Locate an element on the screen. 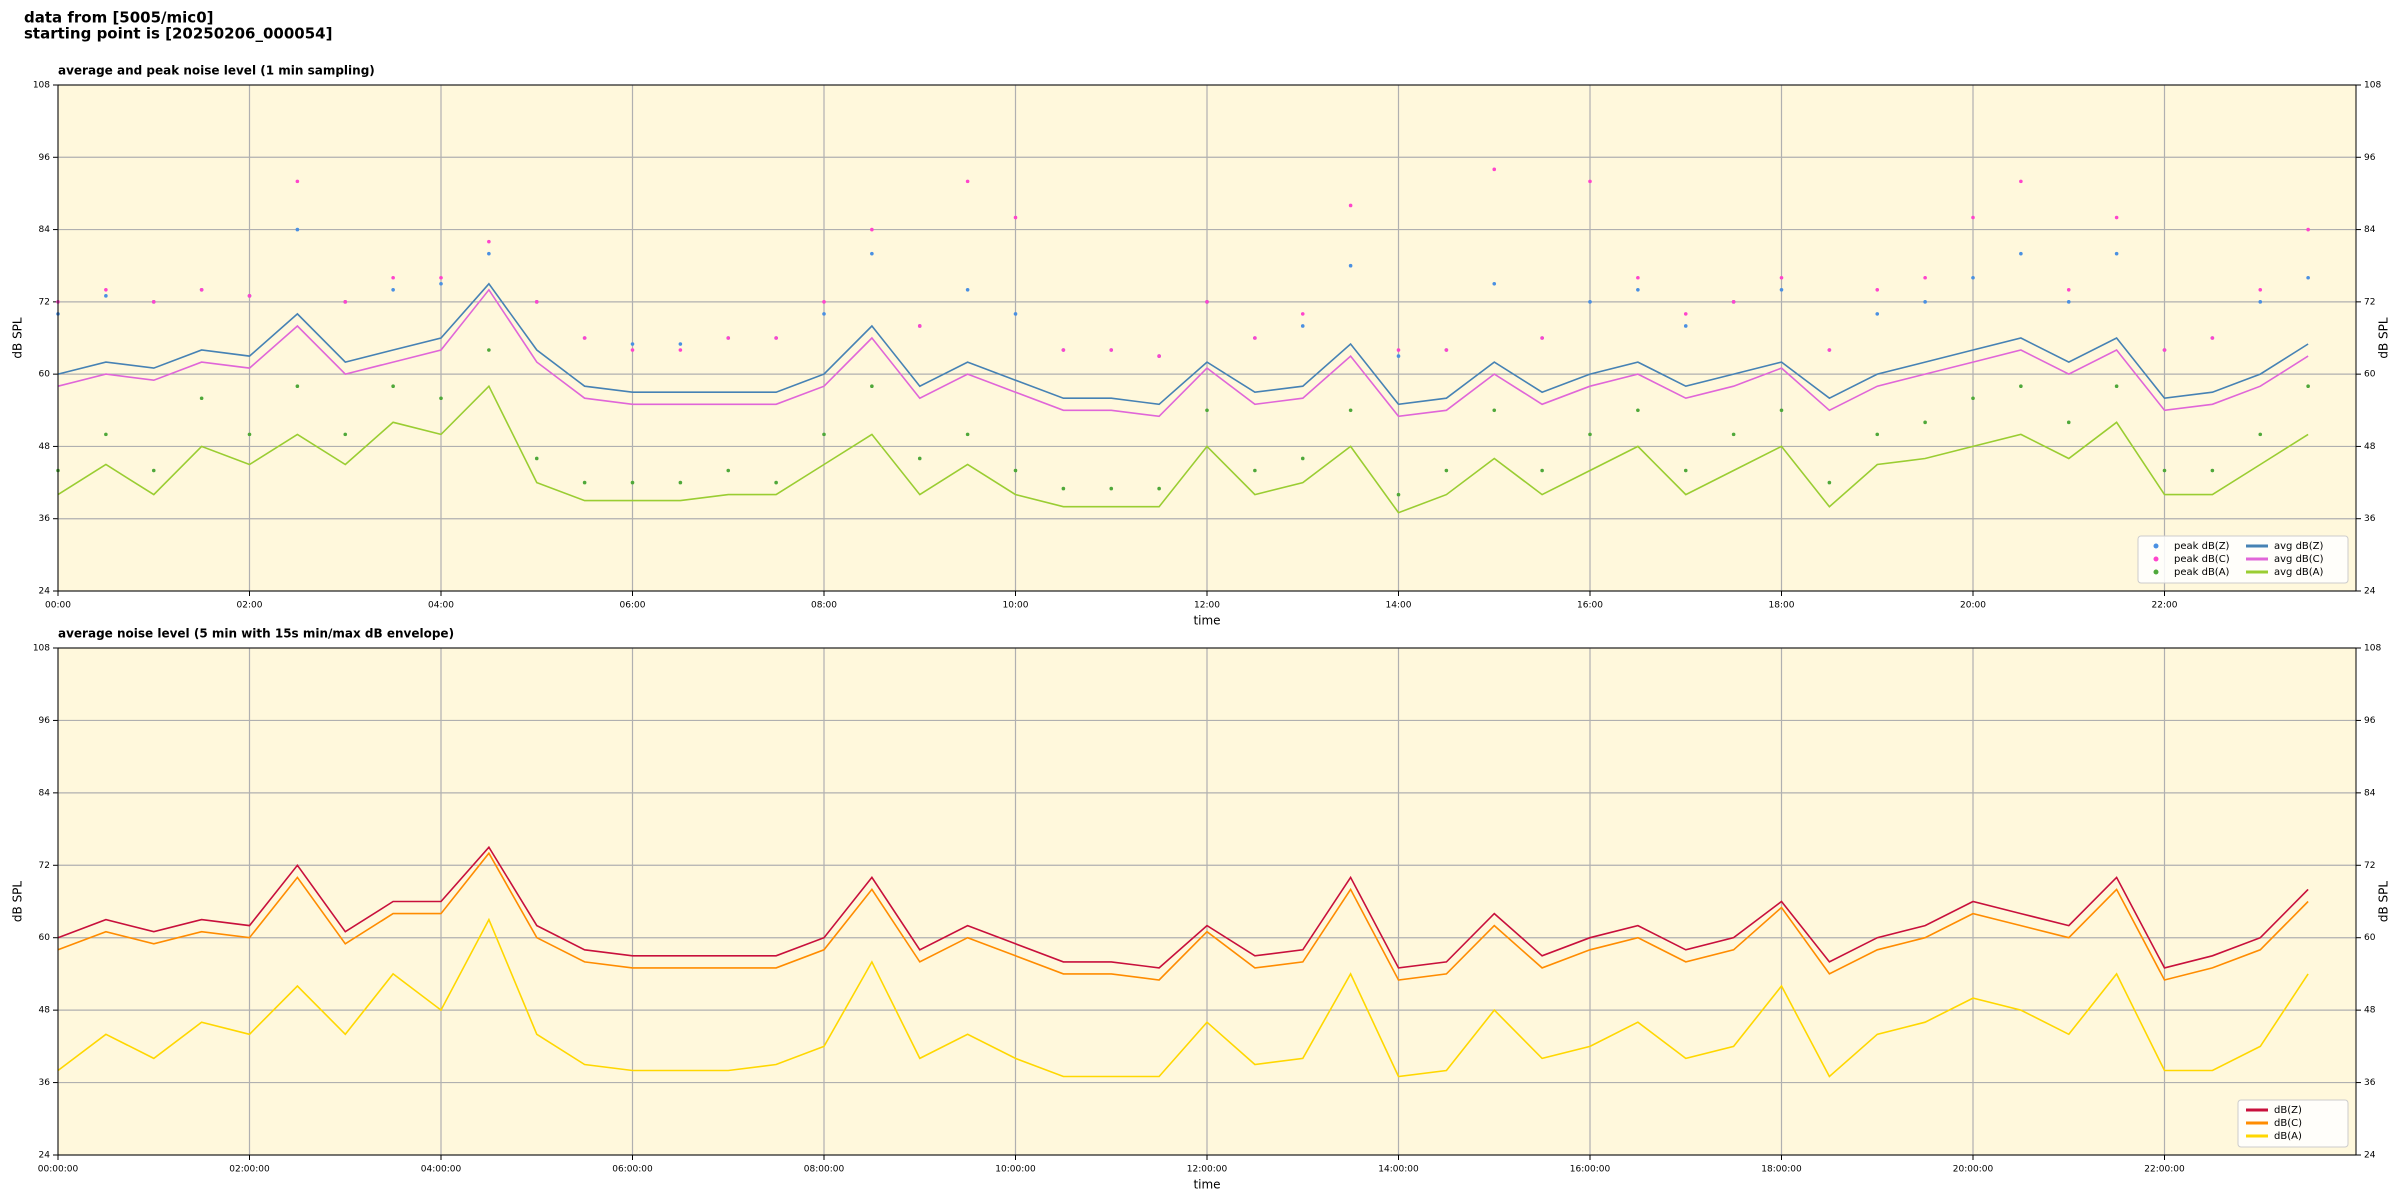 The height and width of the screenshot is (1200, 2400). x-tick-label: 14:00 is located at coordinates (1399, 606).